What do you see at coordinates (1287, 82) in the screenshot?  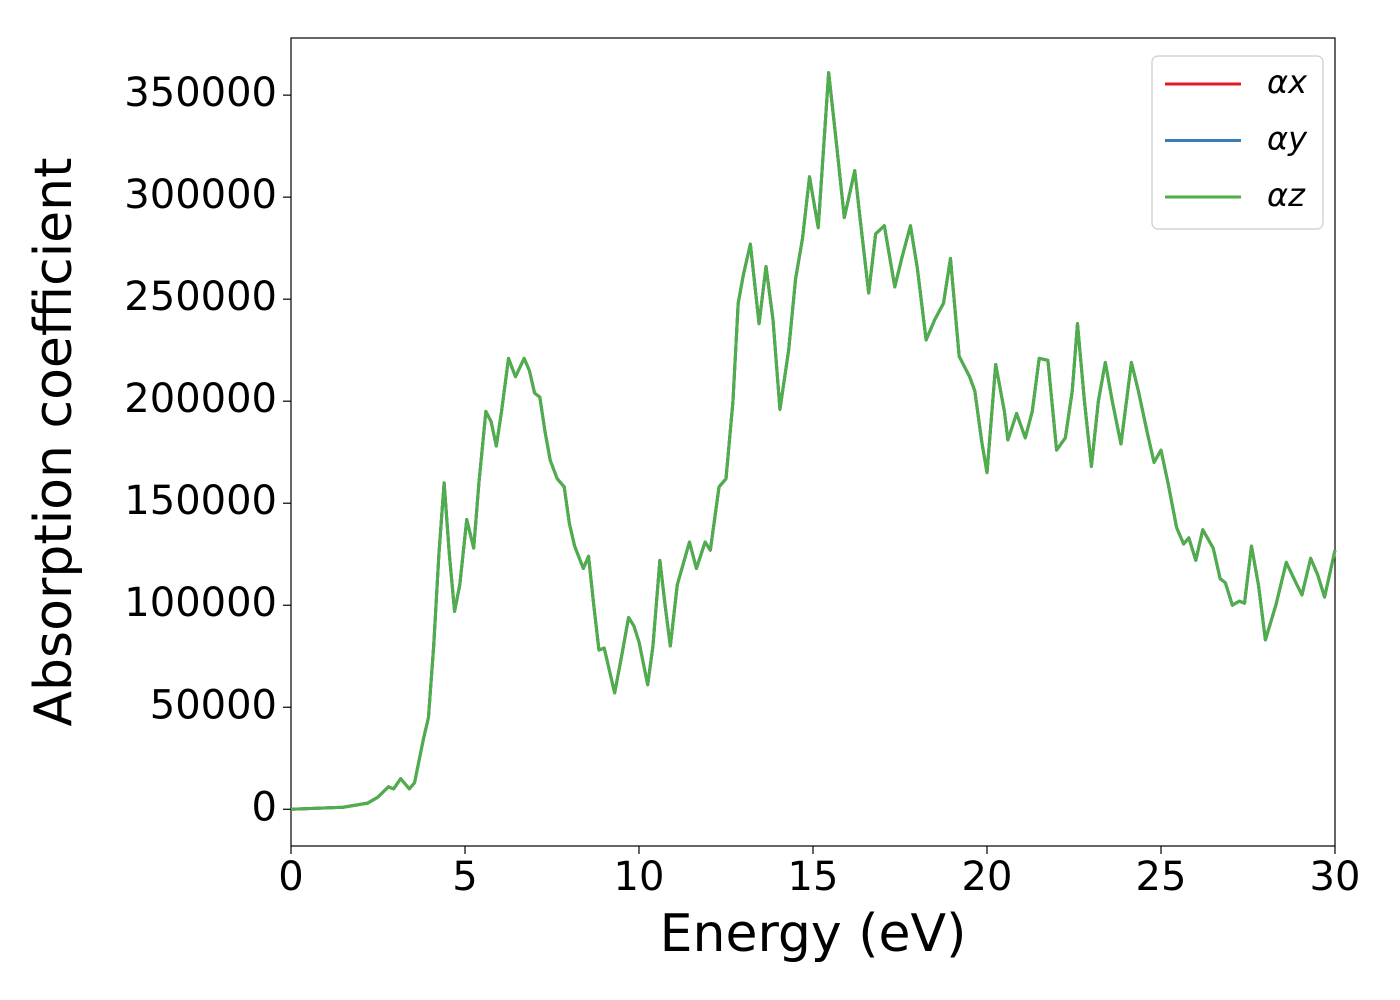 I see `legend-label: αx` at bounding box center [1287, 82].